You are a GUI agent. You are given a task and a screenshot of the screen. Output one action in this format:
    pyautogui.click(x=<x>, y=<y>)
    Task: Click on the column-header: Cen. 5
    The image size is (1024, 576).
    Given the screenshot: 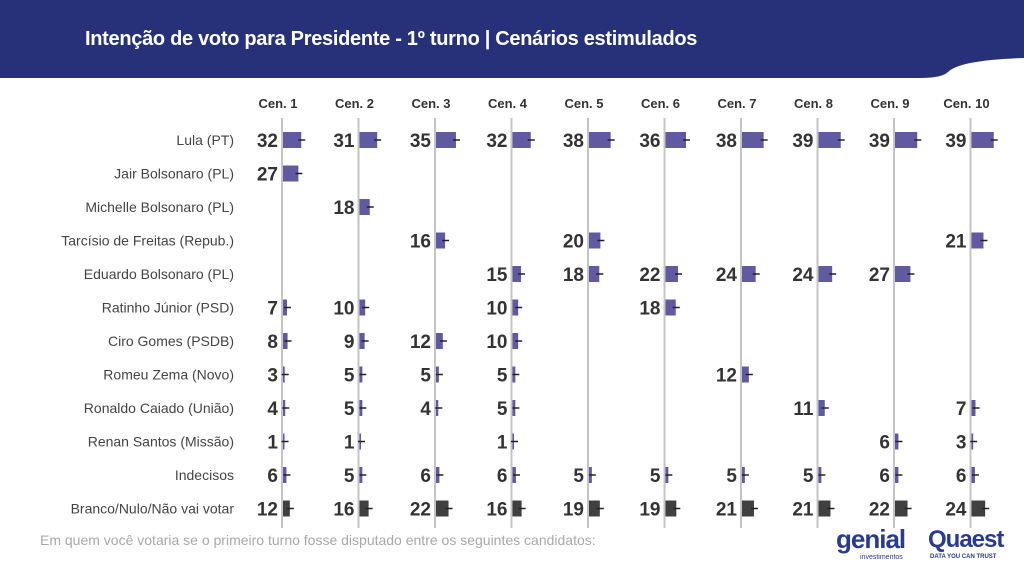 What is the action you would take?
    pyautogui.click(x=583, y=103)
    